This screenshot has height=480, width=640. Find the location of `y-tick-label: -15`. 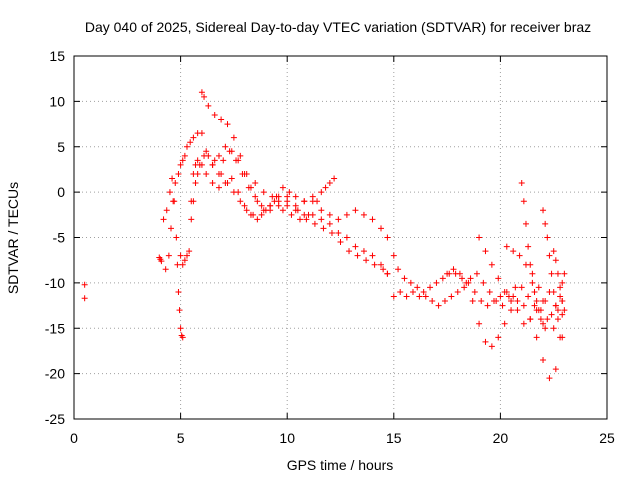

y-tick-label: -15 is located at coordinates (55, 328).